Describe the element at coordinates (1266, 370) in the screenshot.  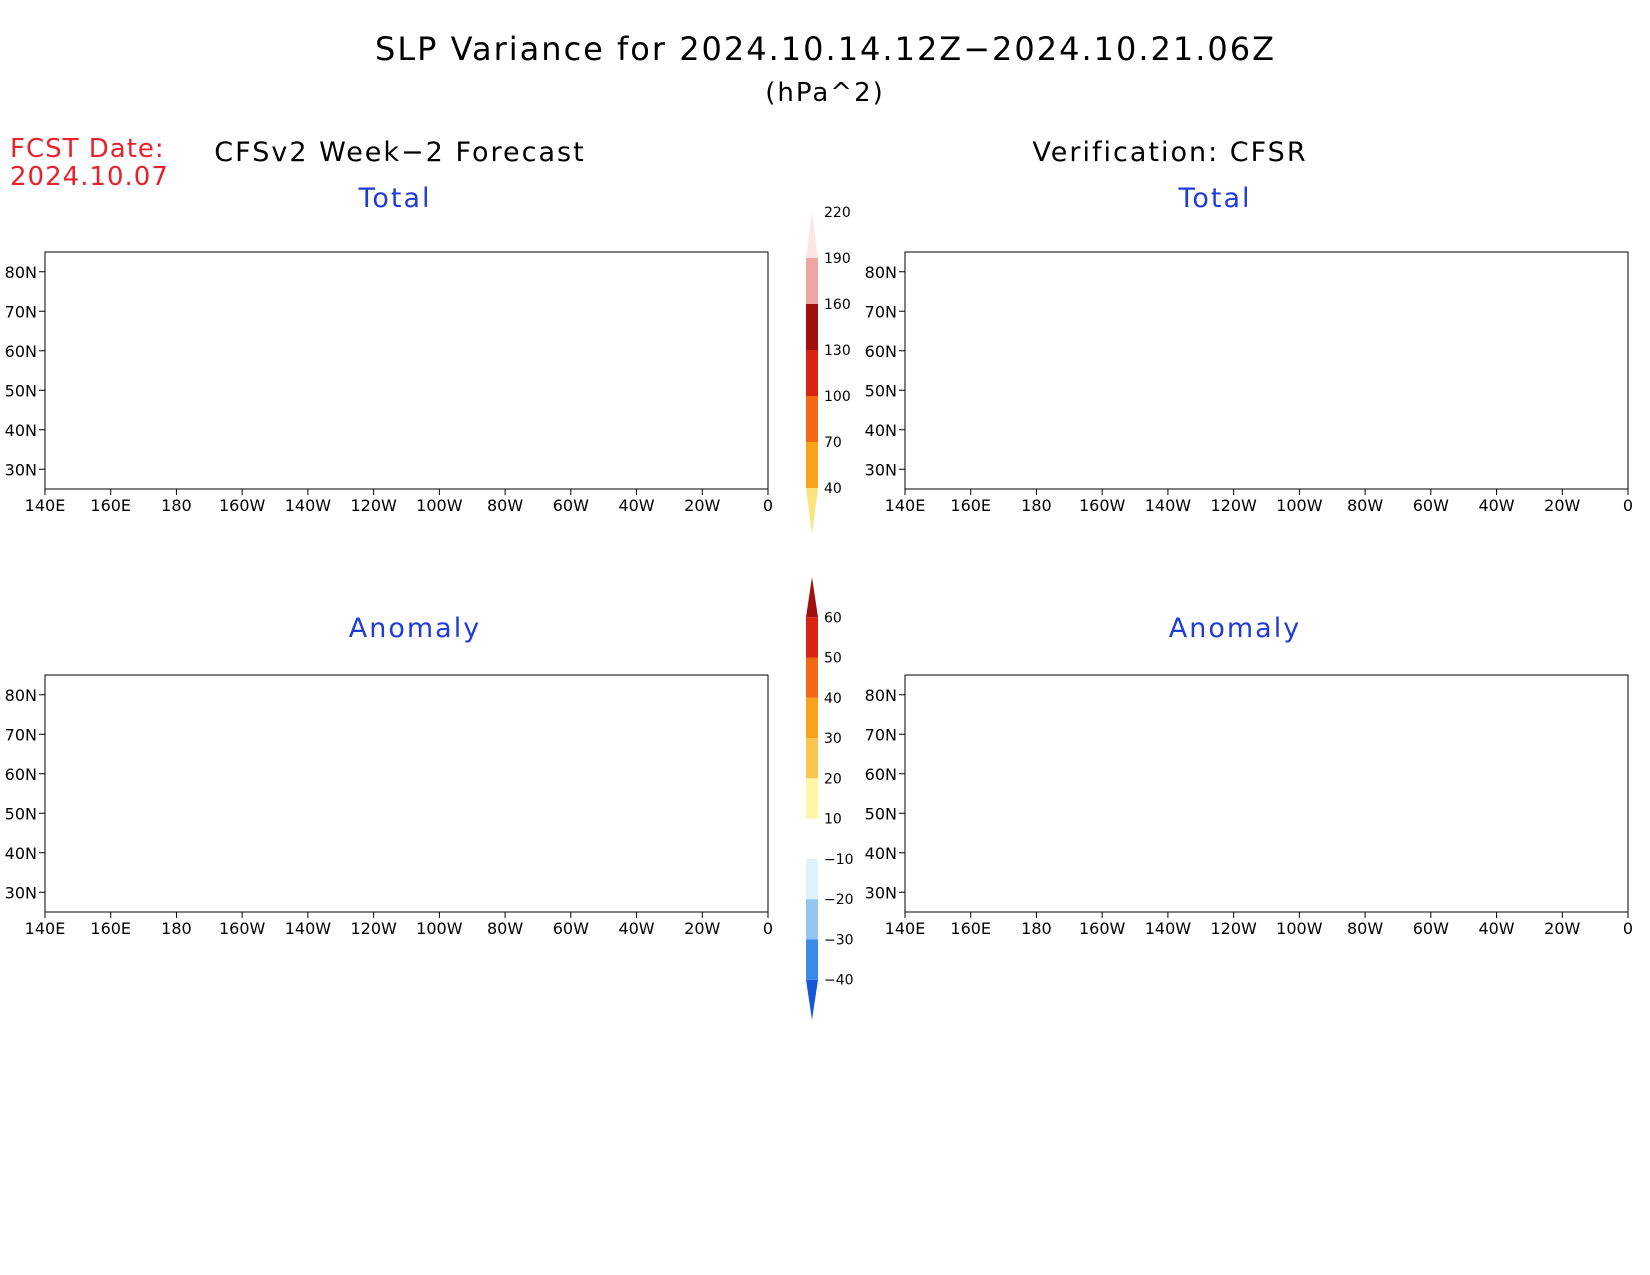
I see `verification-total-map` at that location.